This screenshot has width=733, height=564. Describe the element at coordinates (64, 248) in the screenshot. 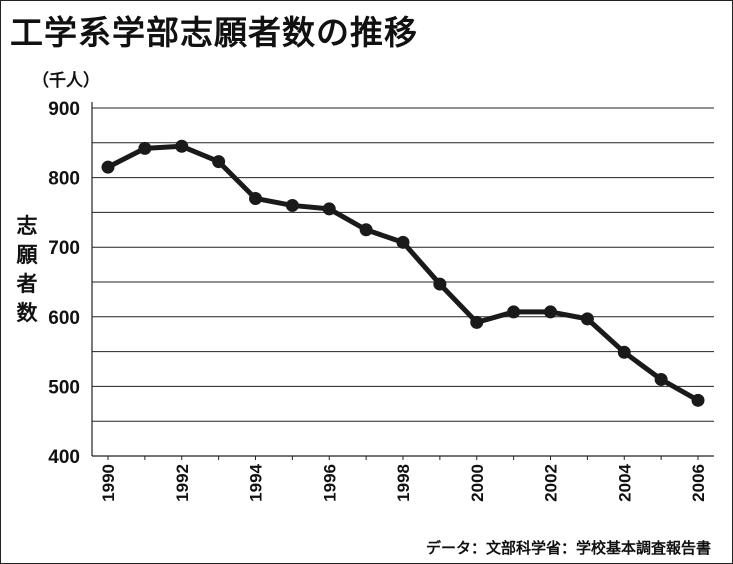

I see `y-tick-label: 700` at that location.